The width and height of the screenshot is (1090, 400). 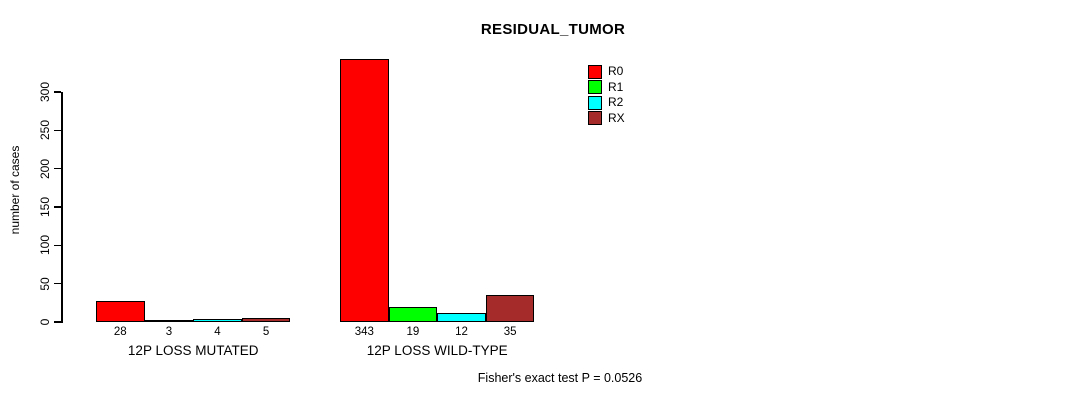 What do you see at coordinates (616, 86) in the screenshot?
I see `legend-label-R1: R1` at bounding box center [616, 86].